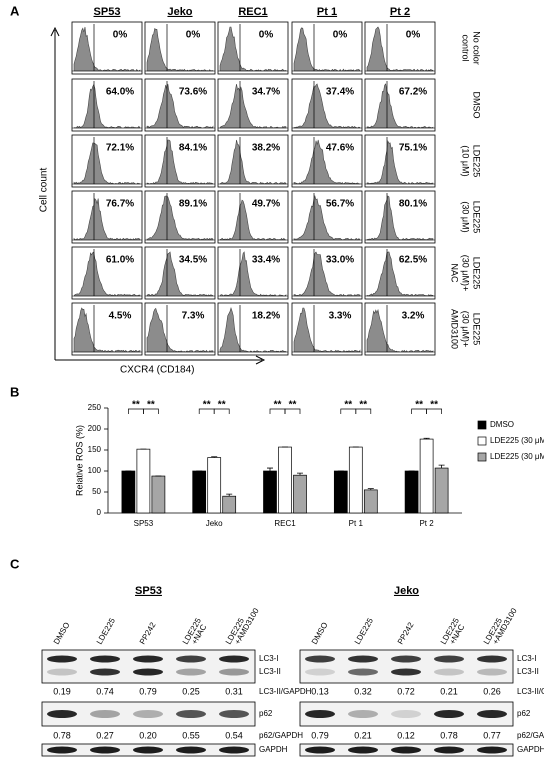  Describe the element at coordinates (107, 12) in the screenshot. I see `column-header: SP53` at that location.